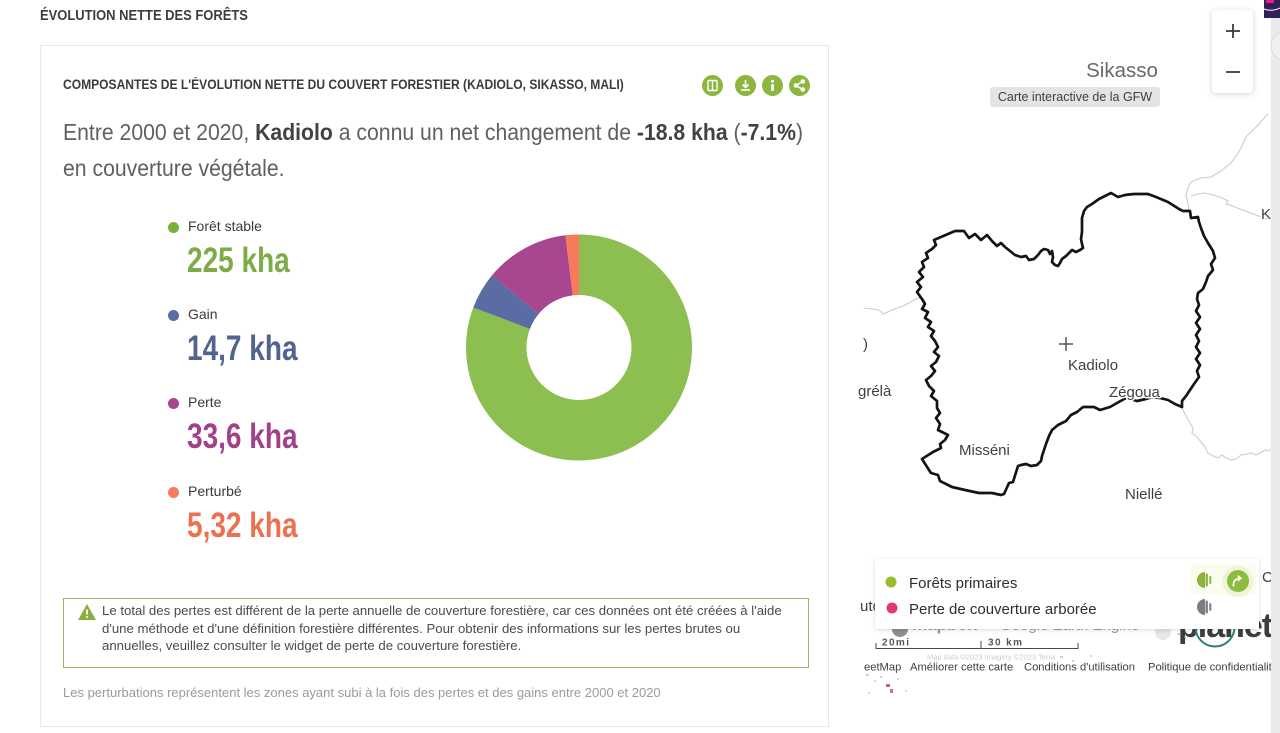 Image resolution: width=1280 pixels, height=733 pixels. Describe the element at coordinates (1093, 365) in the screenshot. I see `svg-text: Kadiolo` at that location.